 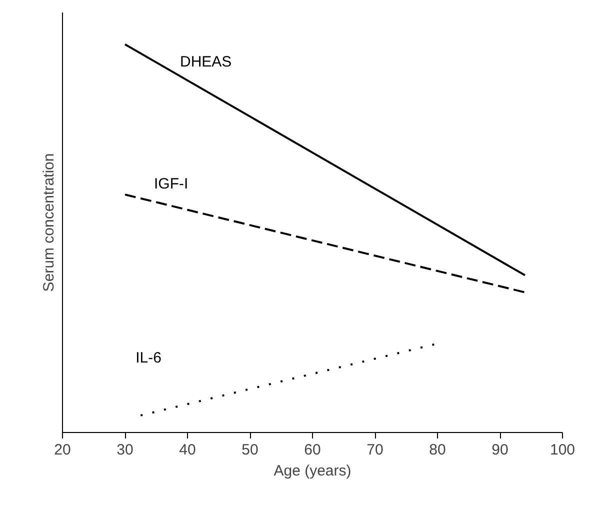 What do you see at coordinates (375, 450) in the screenshot?
I see `x-tick-label: 70` at bounding box center [375, 450].